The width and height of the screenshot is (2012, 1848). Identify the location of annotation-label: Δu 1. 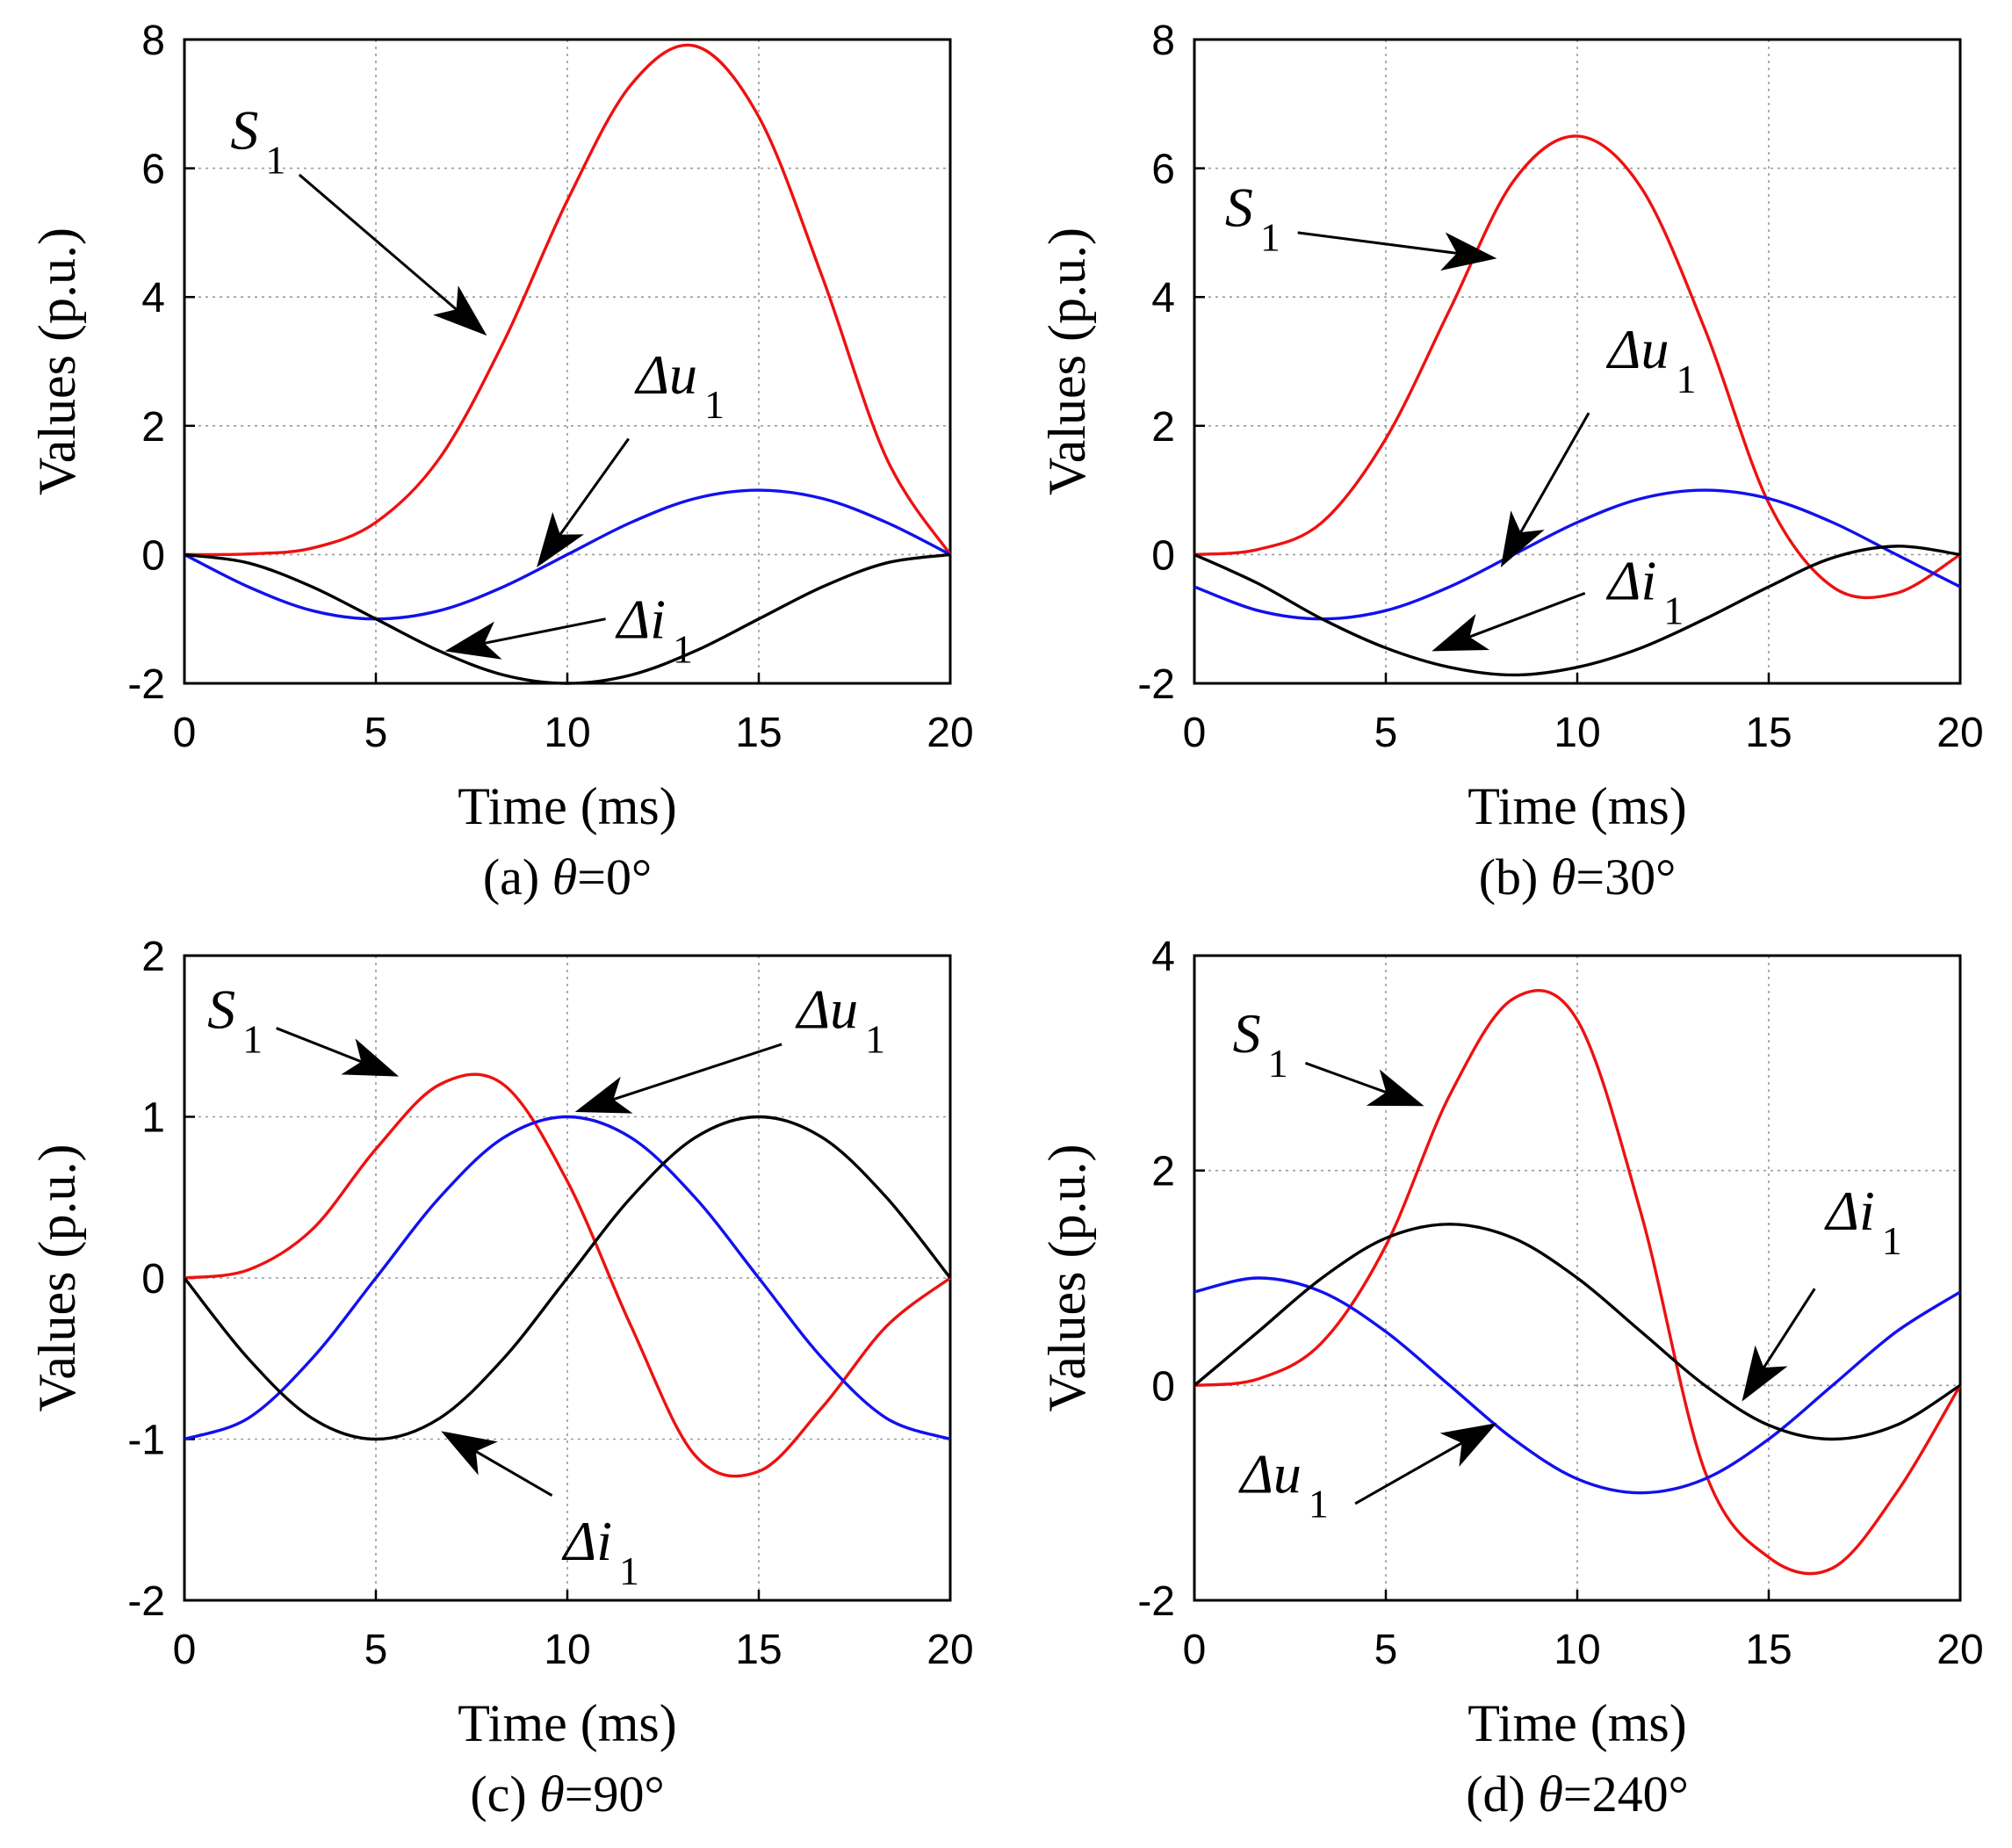
(840, 1020).